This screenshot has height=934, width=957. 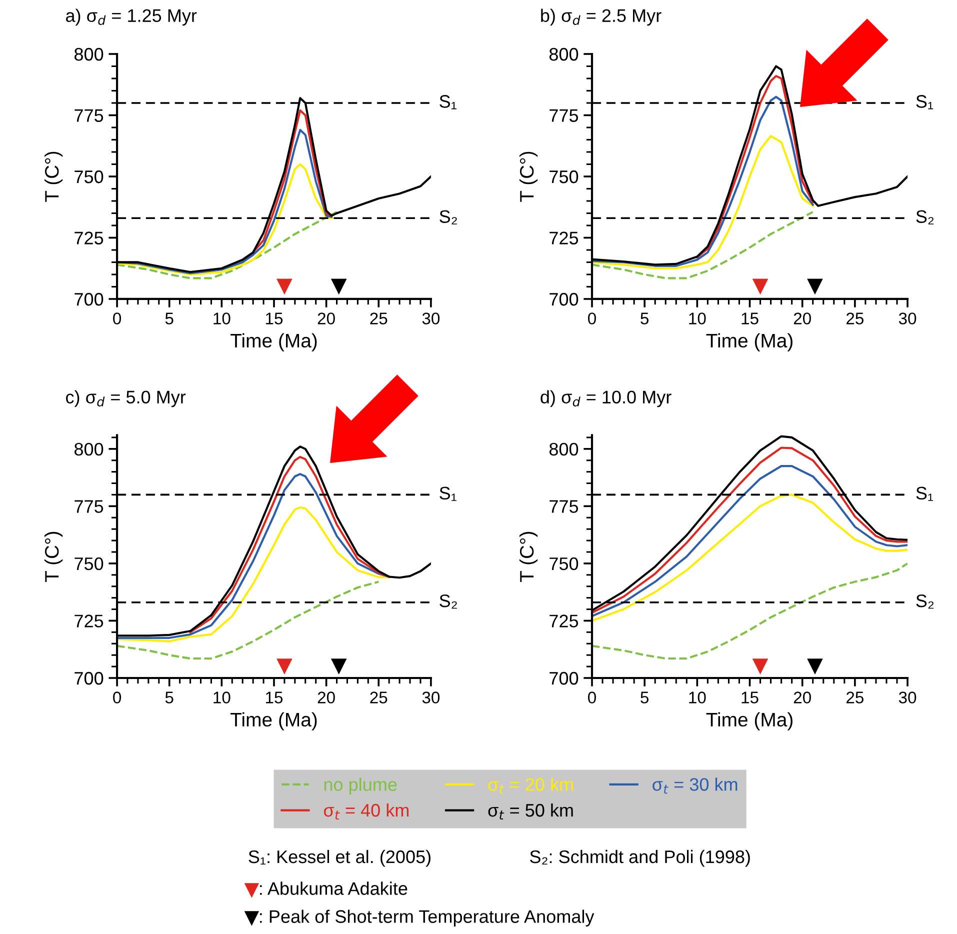 I want to click on legend-label: σ$_{t}$ = 40 km, so click(x=366, y=811).